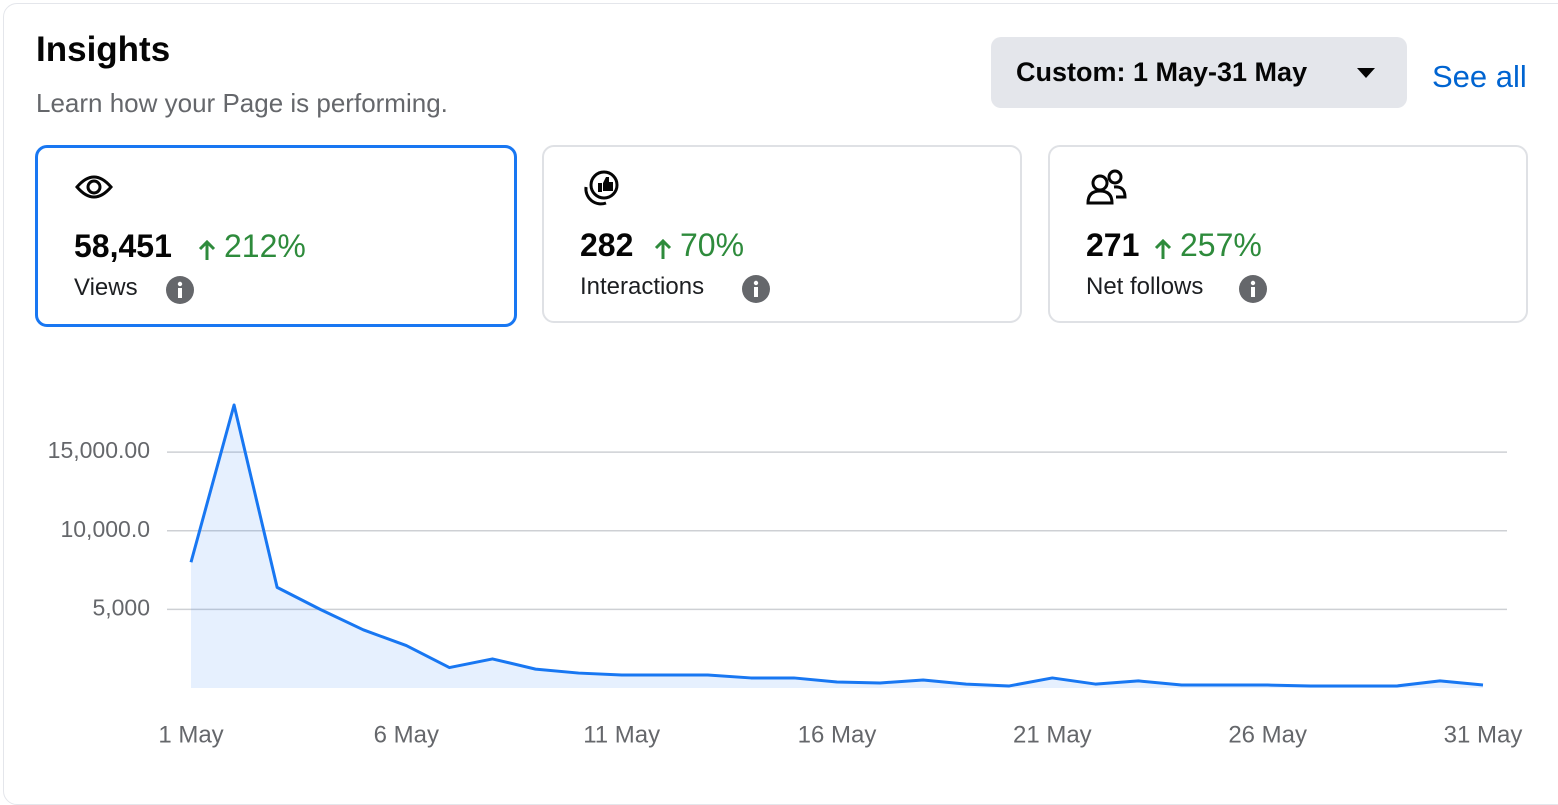 The image size is (1558, 805). Describe the element at coordinates (1221, 245) in the screenshot. I see `metric-change: 257%` at that location.